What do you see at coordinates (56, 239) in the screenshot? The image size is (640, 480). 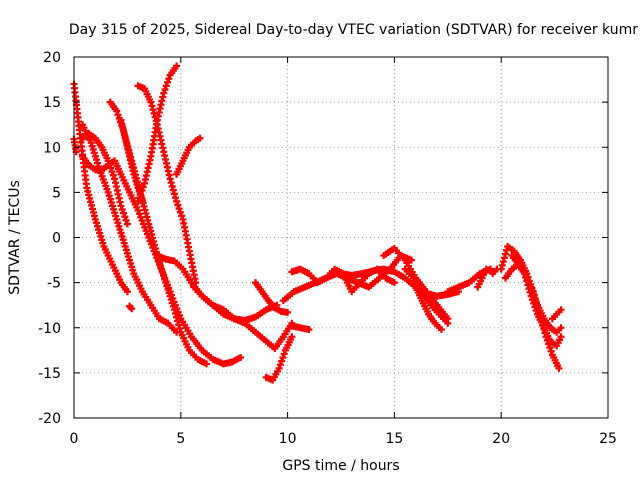 I see `y-tick-label: 0` at bounding box center [56, 239].